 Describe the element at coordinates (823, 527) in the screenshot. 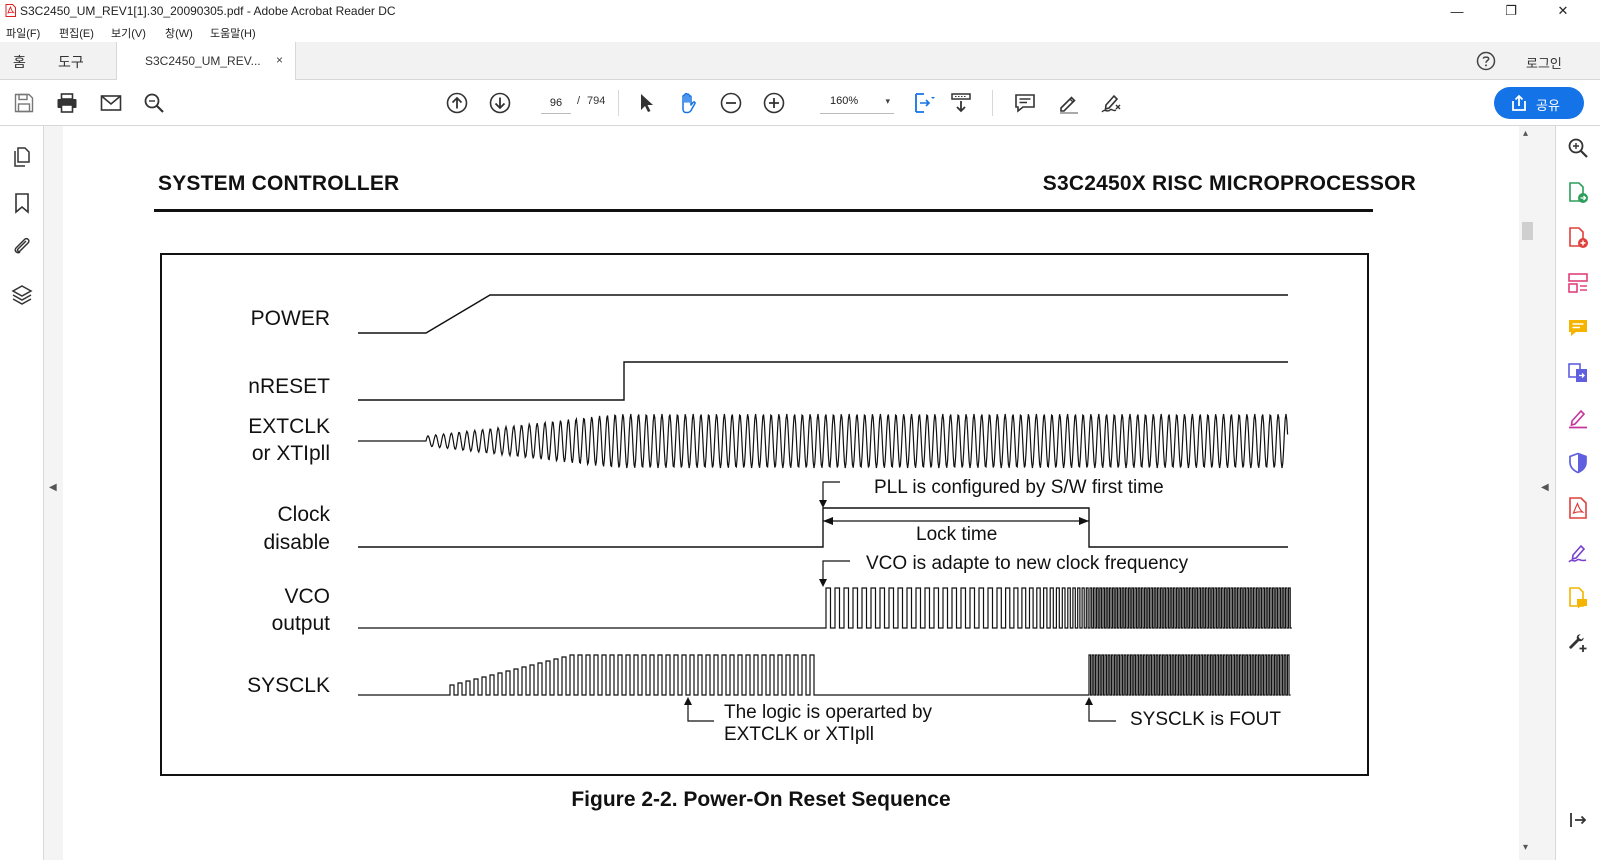

I see `clock-disable-waveform` at that location.